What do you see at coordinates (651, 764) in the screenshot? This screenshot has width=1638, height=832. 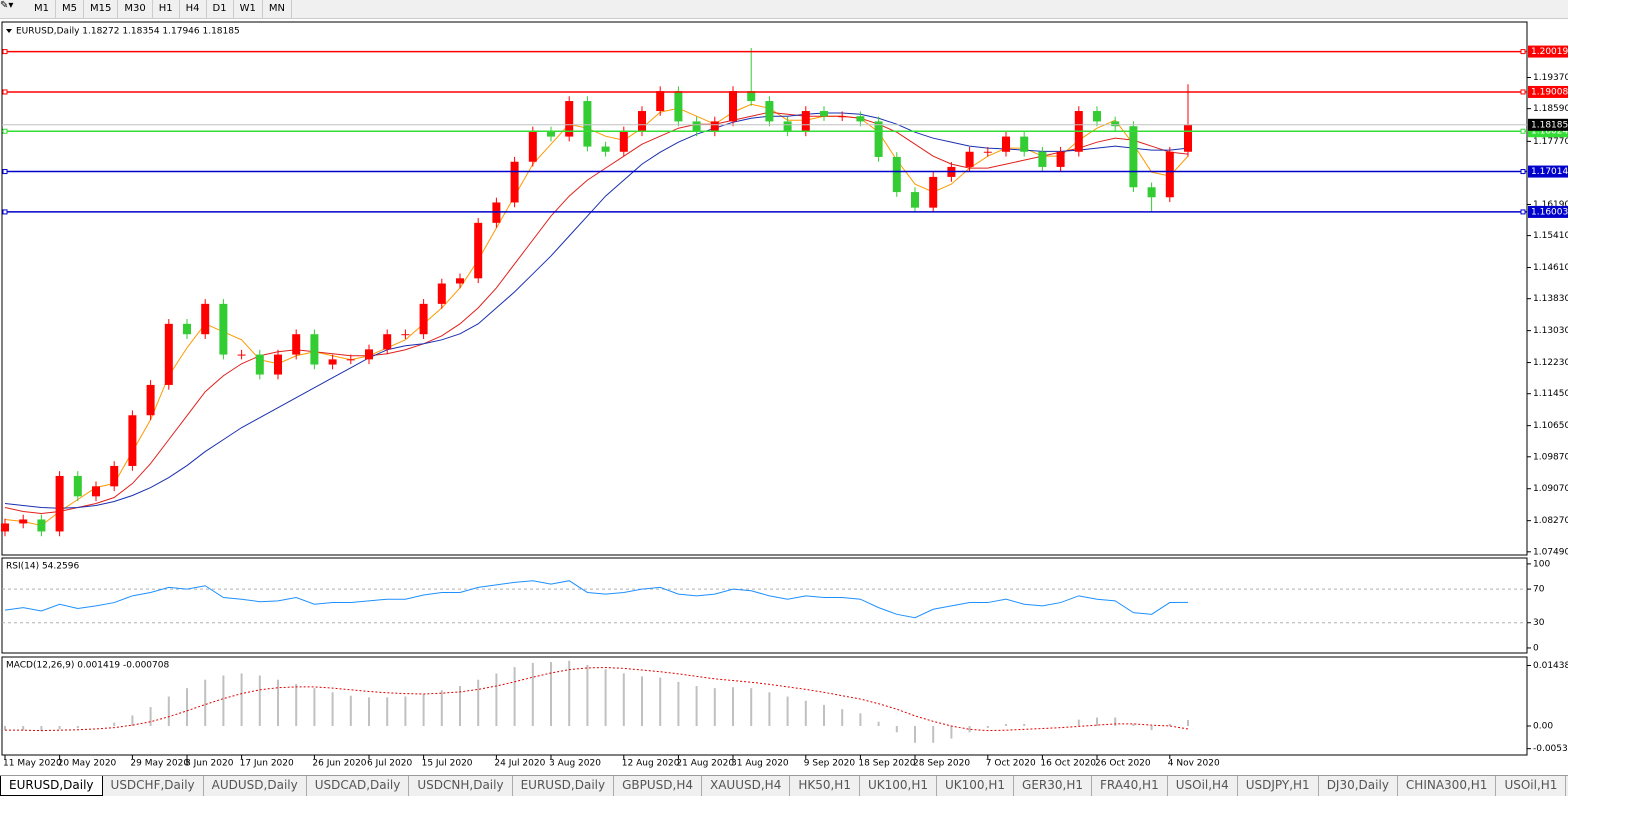 I see `x-tick-label: 12 Aug 2020` at bounding box center [651, 764].